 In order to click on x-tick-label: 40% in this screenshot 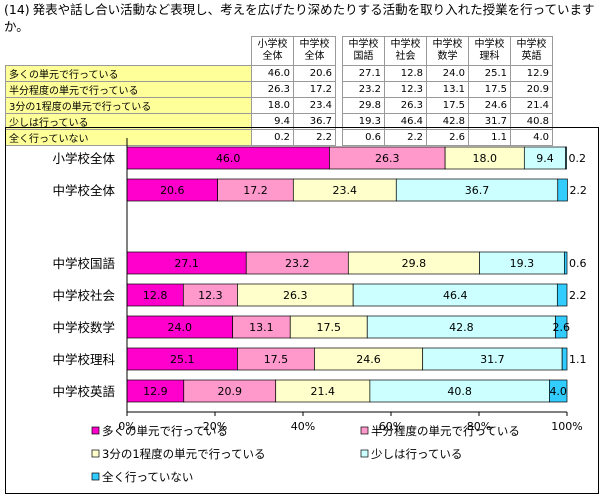, I will do `click(303, 426)`.